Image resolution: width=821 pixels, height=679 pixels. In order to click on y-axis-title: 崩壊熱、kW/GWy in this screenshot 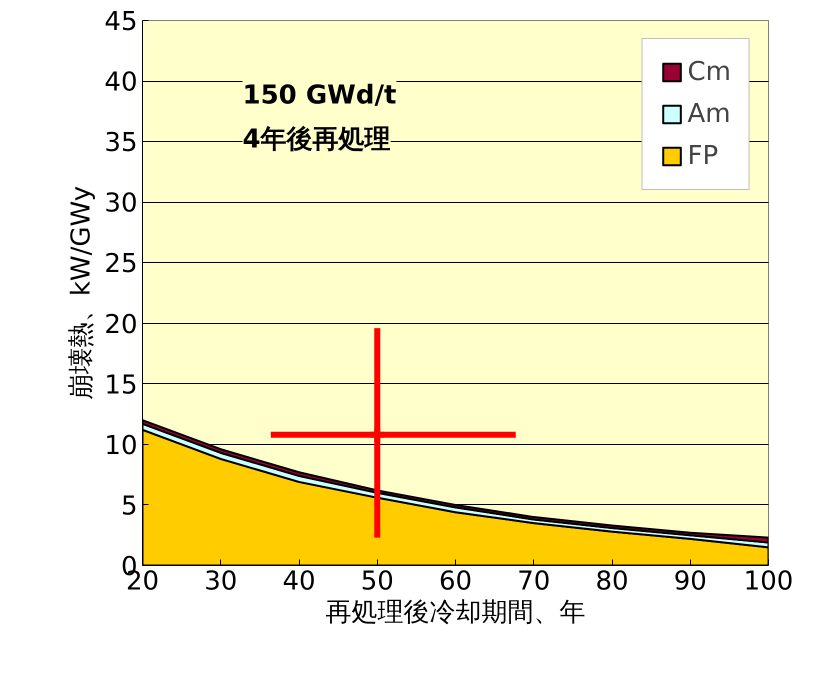, I will do `click(81, 293)`.